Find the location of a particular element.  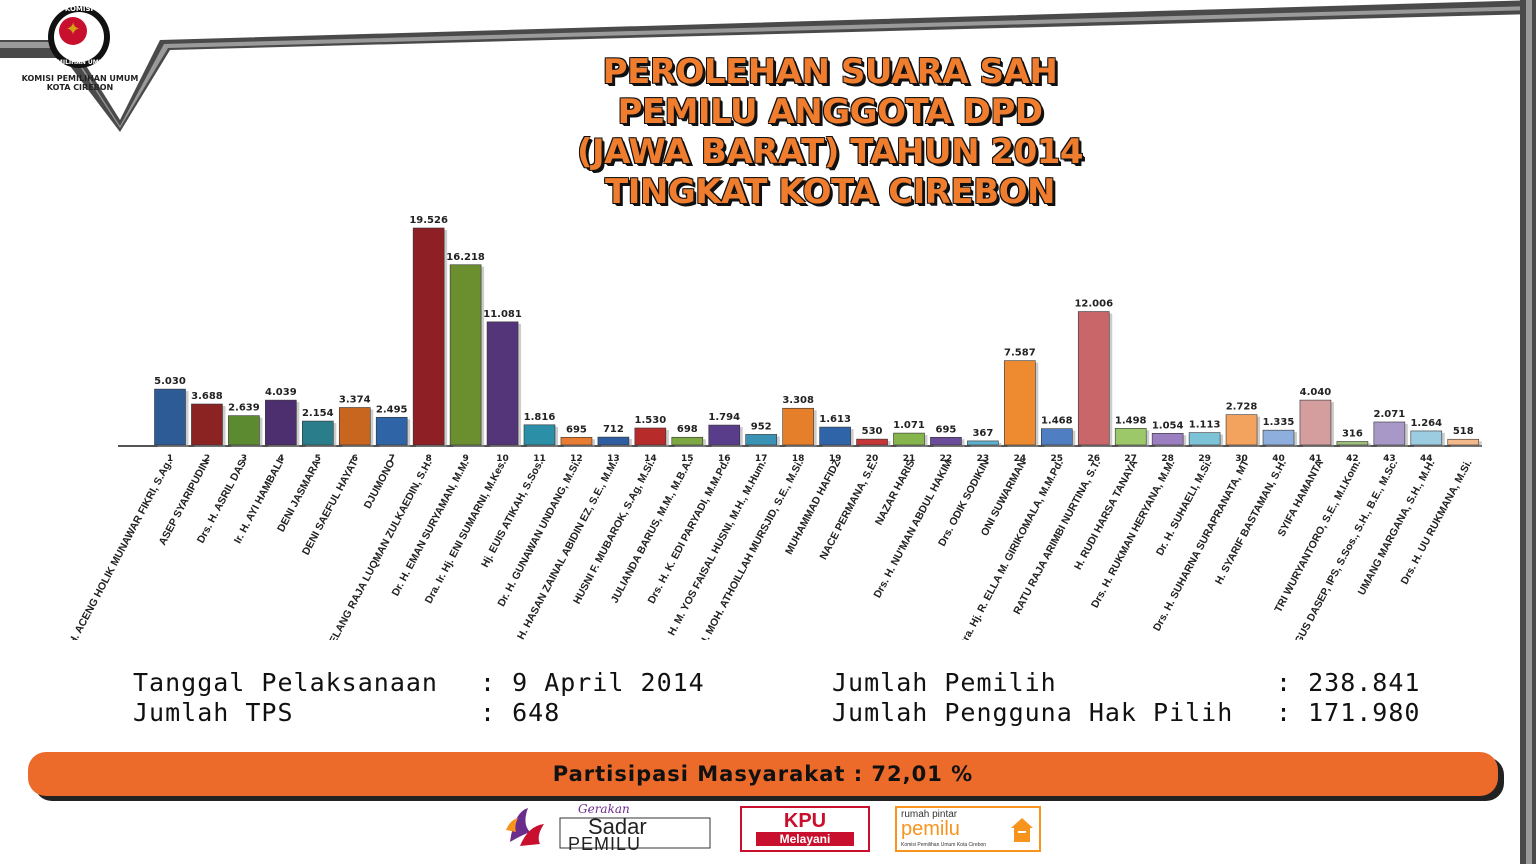

kpu-melayani-logo: KPU Melayani is located at coordinates (805, 829).